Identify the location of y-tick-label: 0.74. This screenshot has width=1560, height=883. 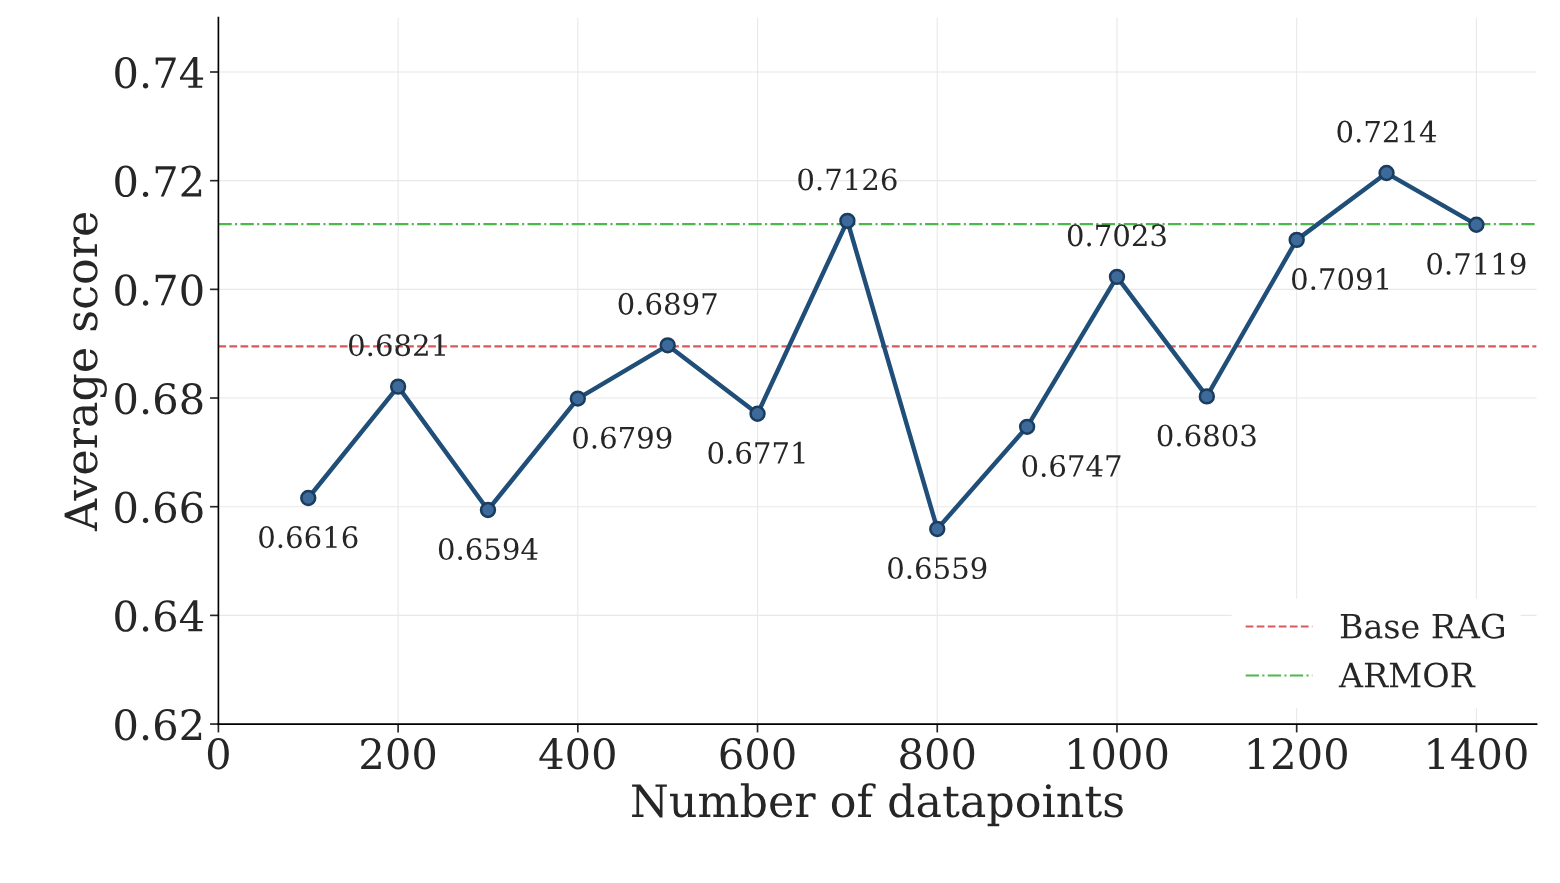
(159, 72).